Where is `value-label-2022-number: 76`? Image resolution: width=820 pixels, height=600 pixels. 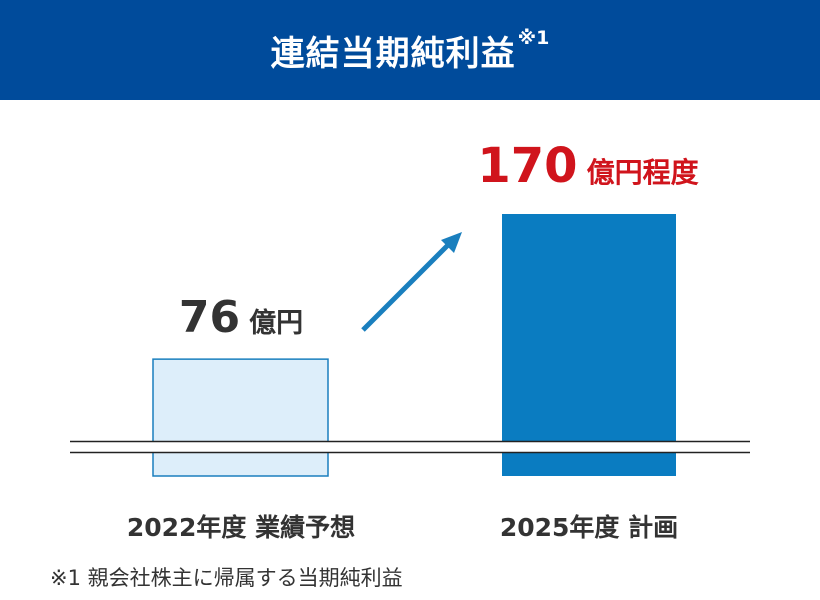
value-label-2022-number: 76 is located at coordinates (209, 317).